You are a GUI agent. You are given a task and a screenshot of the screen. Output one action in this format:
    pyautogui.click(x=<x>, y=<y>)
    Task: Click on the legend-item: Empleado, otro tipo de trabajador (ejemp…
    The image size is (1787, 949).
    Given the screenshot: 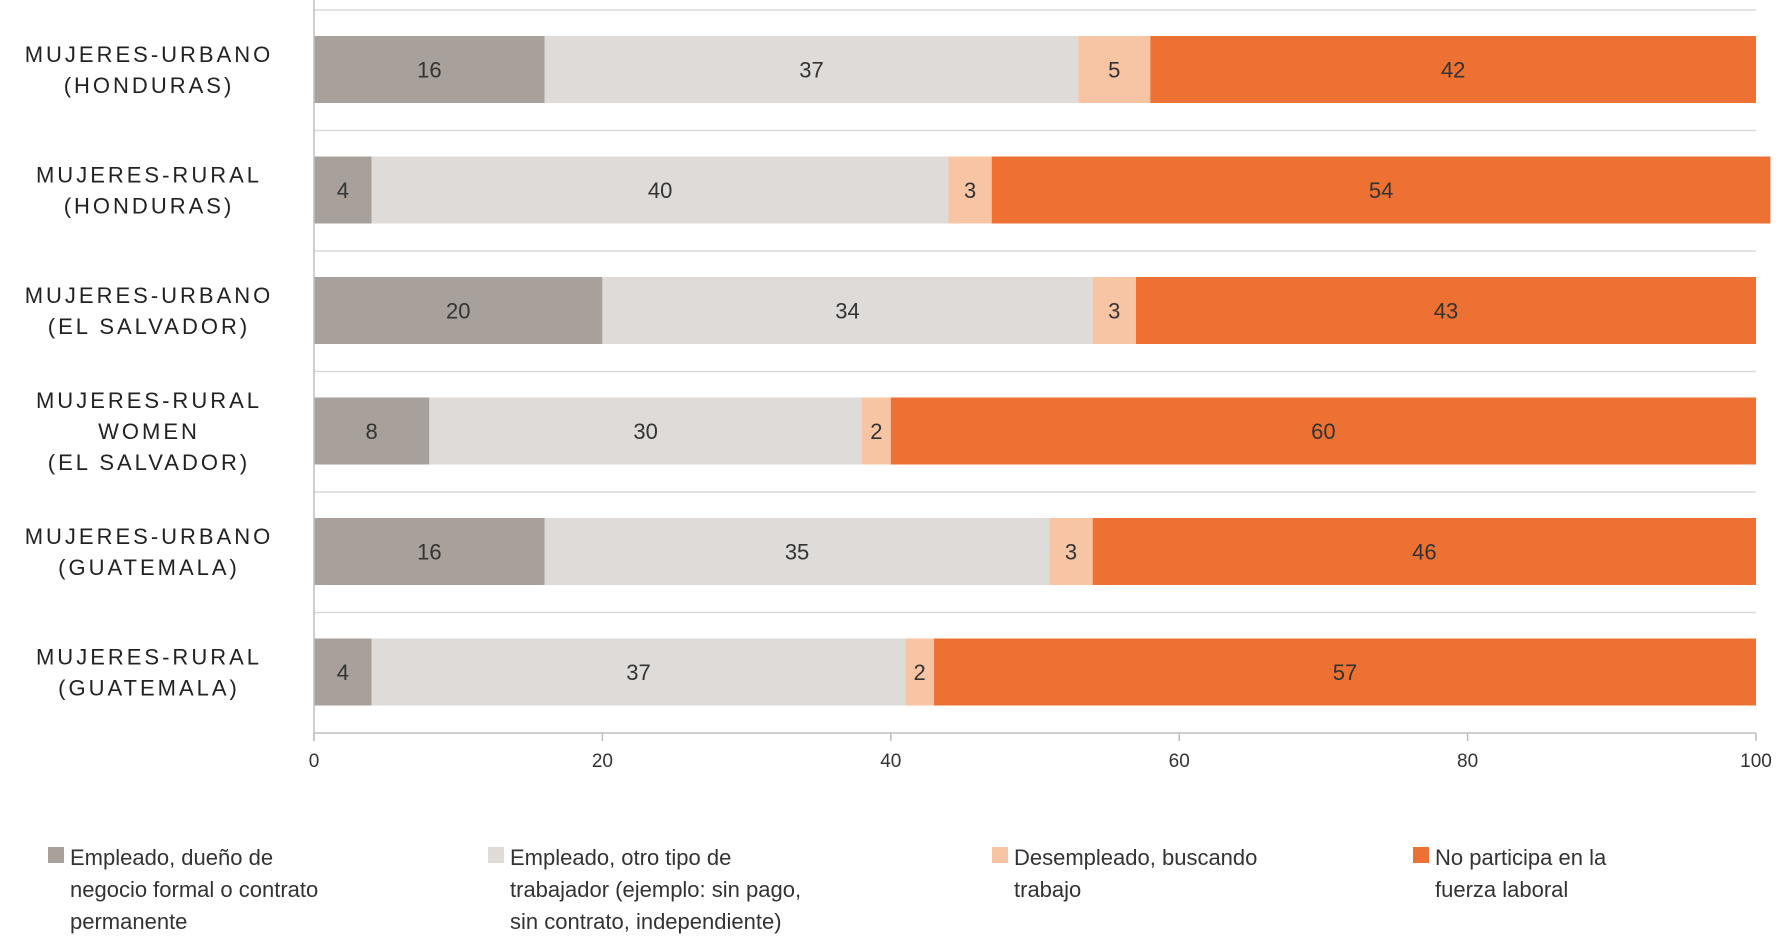 What is the action you would take?
    pyautogui.click(x=644, y=890)
    